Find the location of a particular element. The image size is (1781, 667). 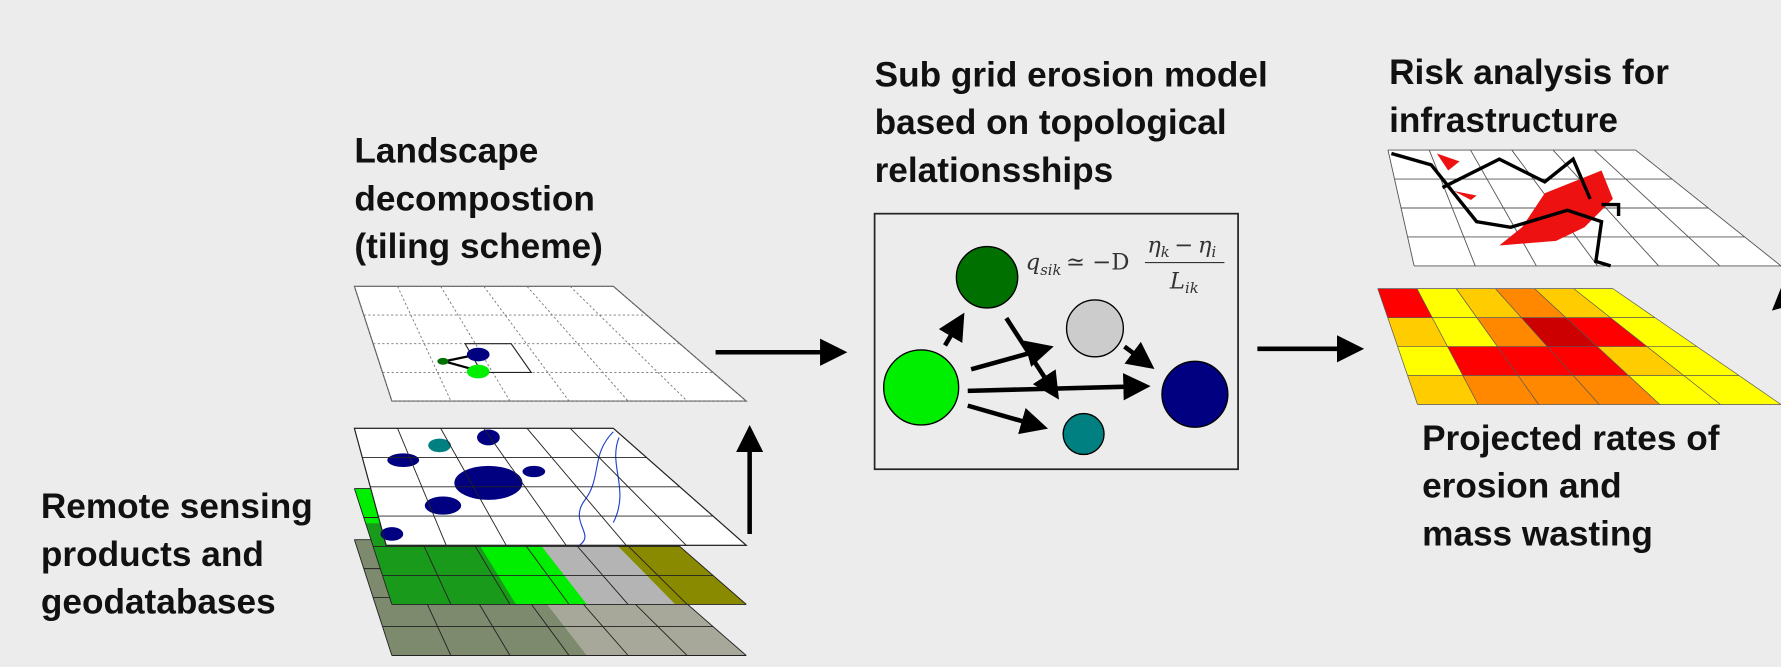

label-line: decompostion is located at coordinates (474, 198).